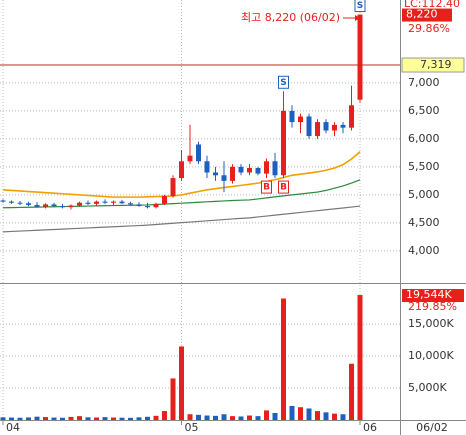  Describe the element at coordinates (370, 427) in the screenshot. I see `x-tick-label: 06` at that location.